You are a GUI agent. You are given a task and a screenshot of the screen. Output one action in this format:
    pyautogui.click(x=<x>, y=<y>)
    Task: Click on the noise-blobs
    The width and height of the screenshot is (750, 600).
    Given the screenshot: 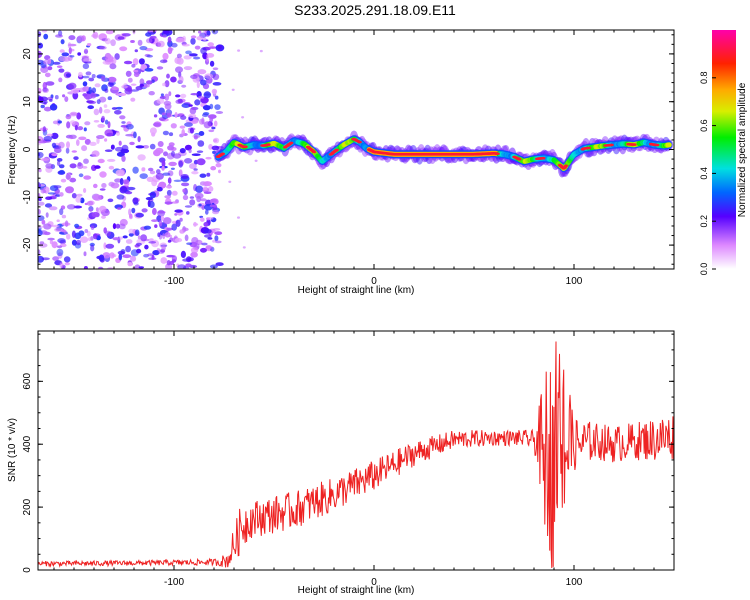 What is the action you would take?
    pyautogui.click(x=150, y=149)
    